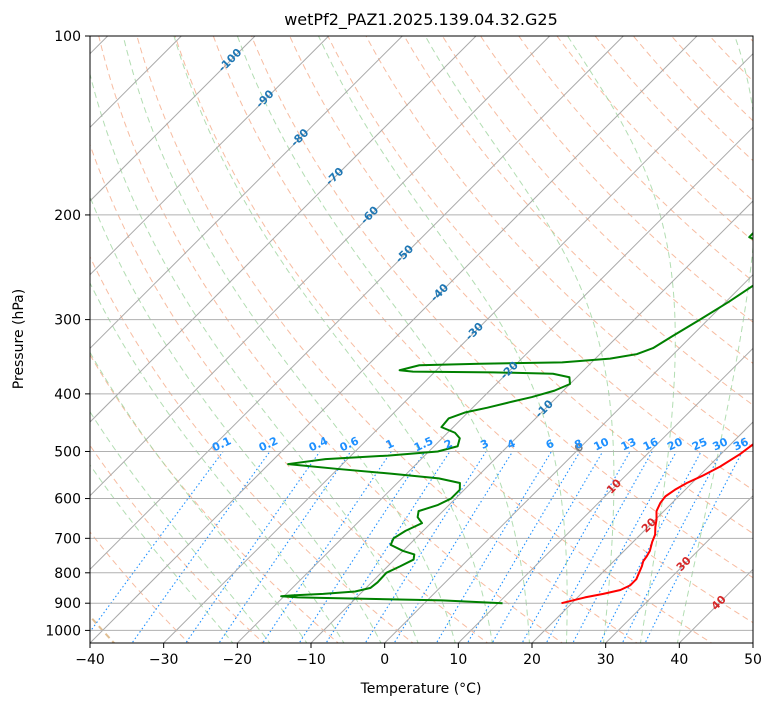 This screenshot has width=775, height=708. What do you see at coordinates (741, 444) in the screenshot?
I see `mixing-ratio-label: 36` at bounding box center [741, 444].